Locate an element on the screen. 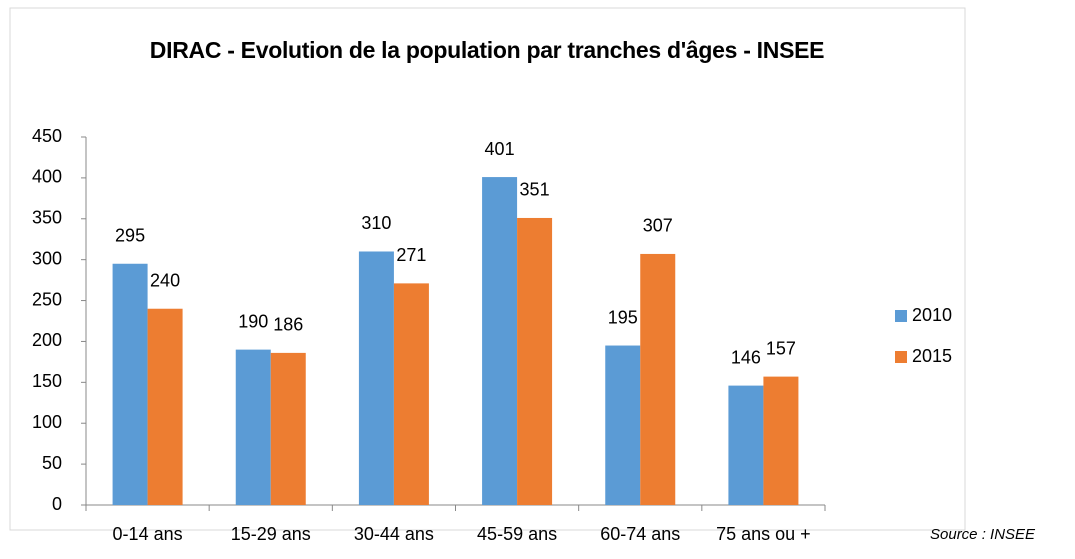 The height and width of the screenshot is (559, 1075). value-label: 195 is located at coordinates (623, 317).